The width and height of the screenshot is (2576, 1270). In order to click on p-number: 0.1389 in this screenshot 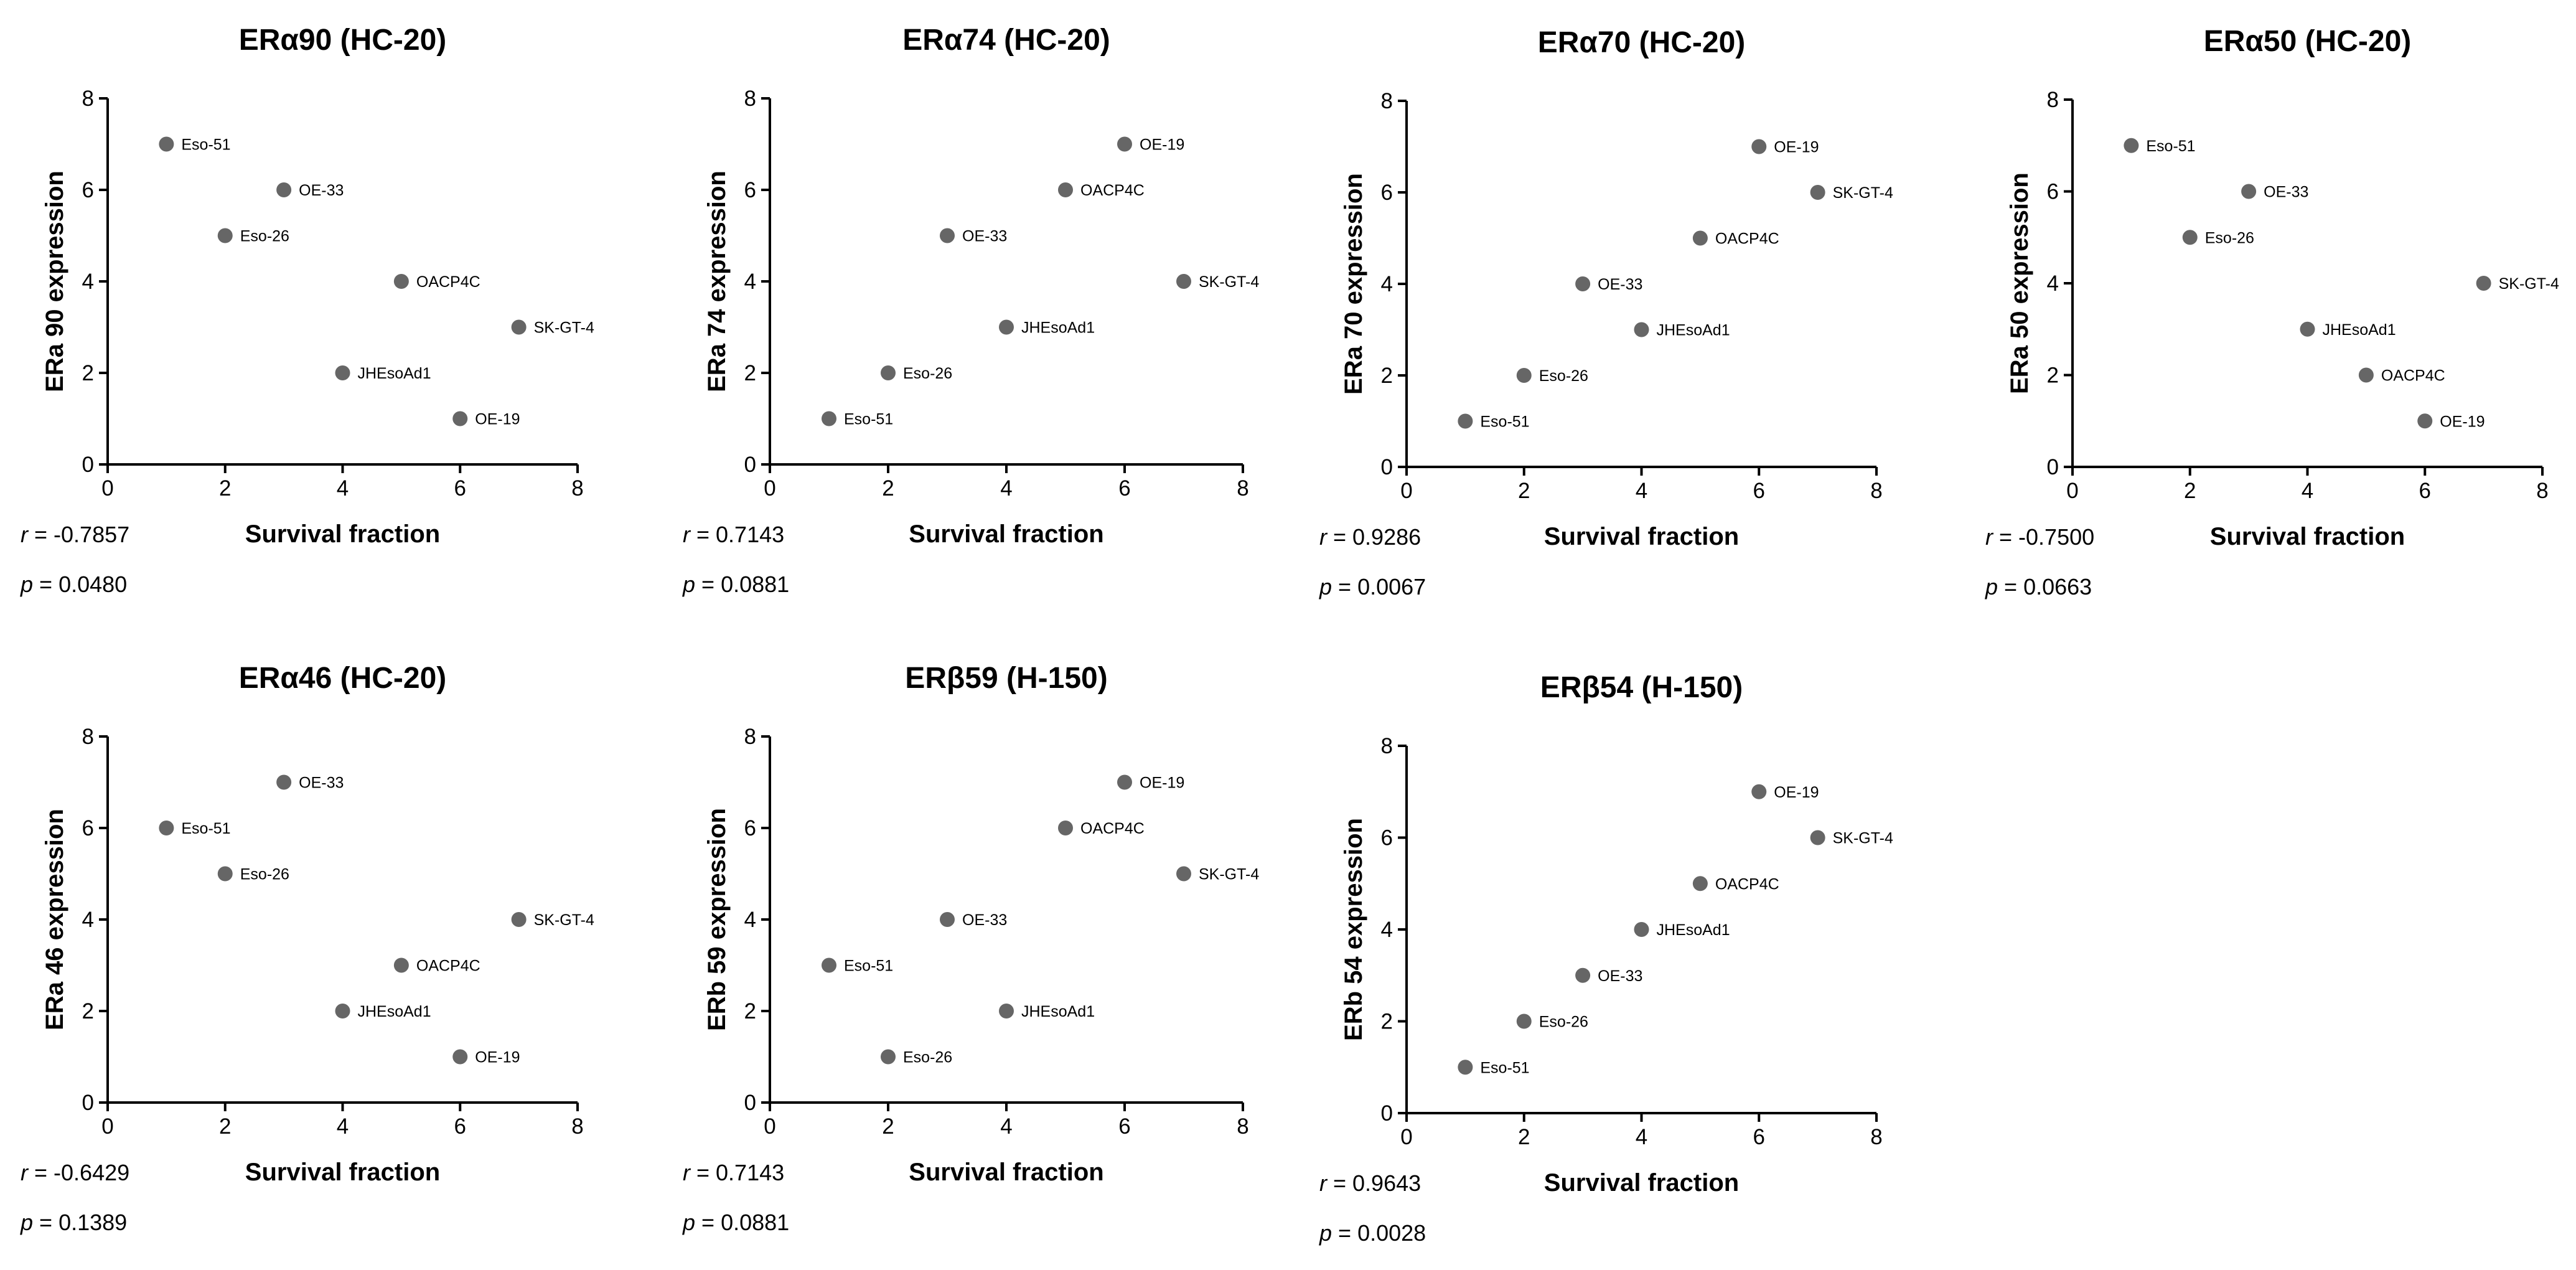, I will do `click(93, 1222)`.